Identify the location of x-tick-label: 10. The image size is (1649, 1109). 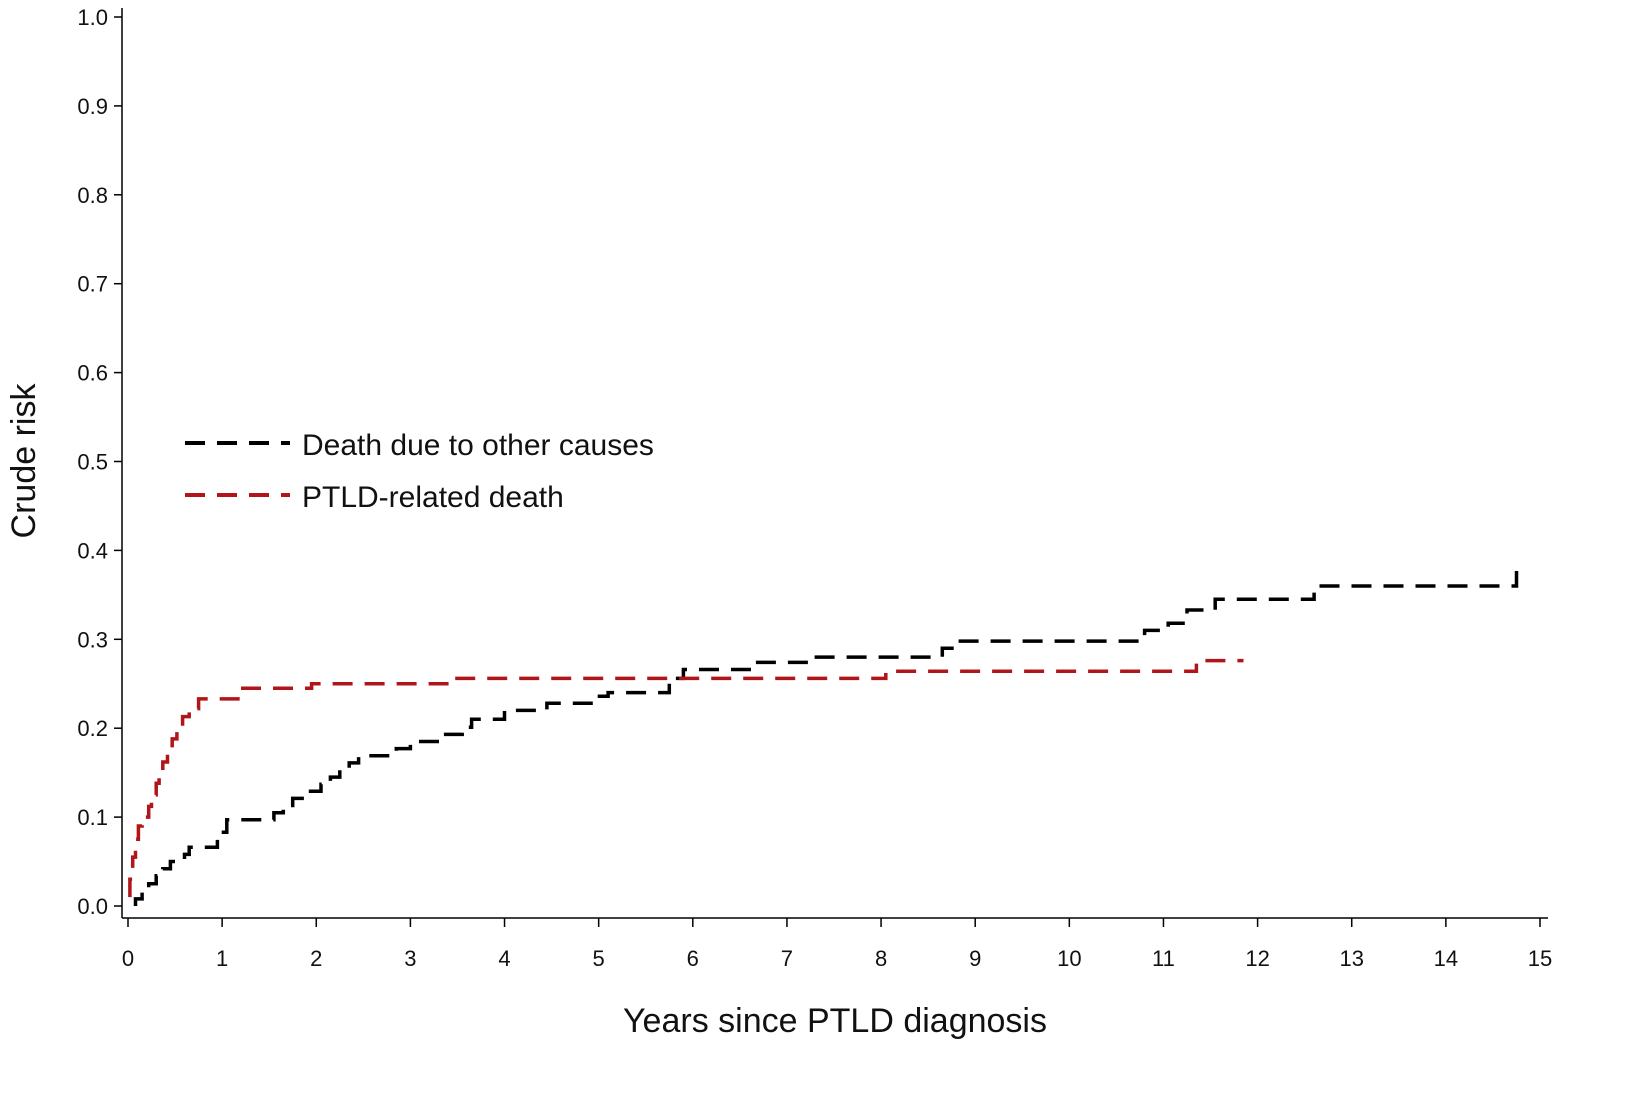
(1069, 958).